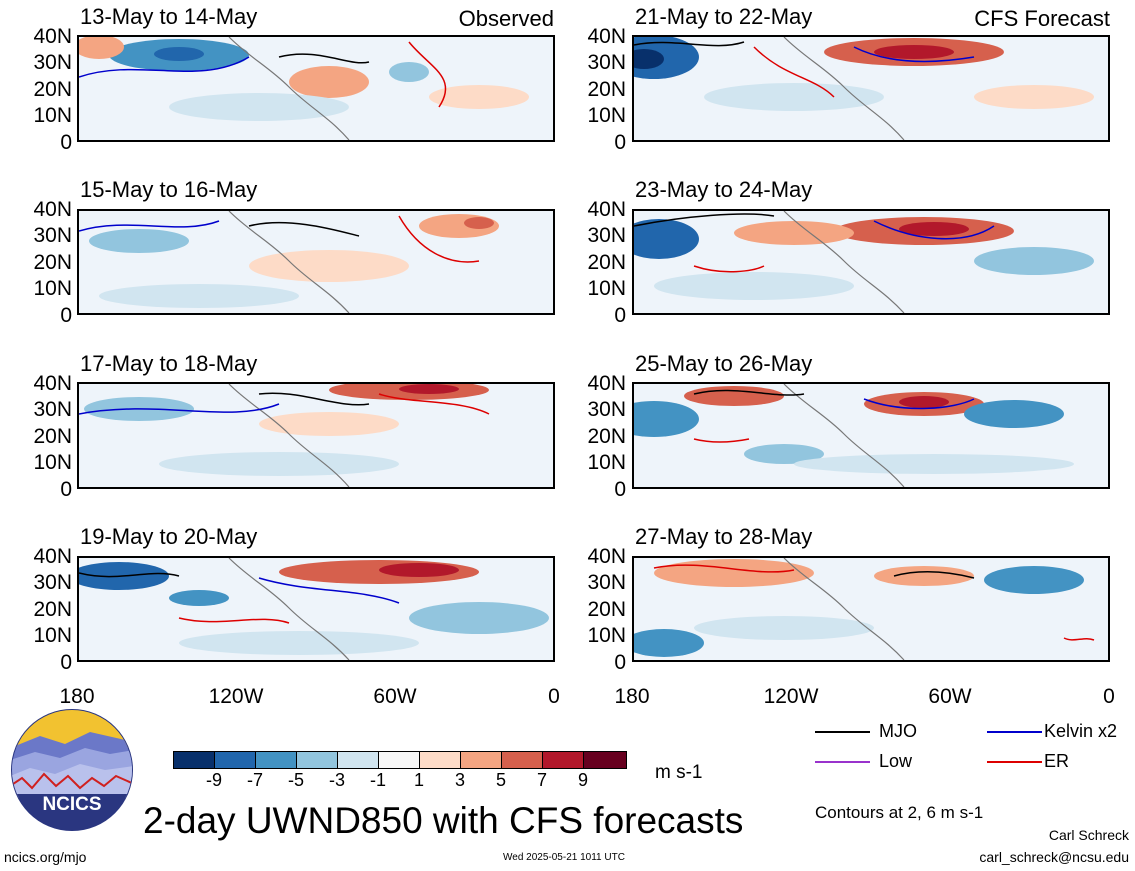 The height and width of the screenshot is (871, 1135). What do you see at coordinates (1054, 857) in the screenshot?
I see `author-email: carl_schreck@ncsu.edu` at bounding box center [1054, 857].